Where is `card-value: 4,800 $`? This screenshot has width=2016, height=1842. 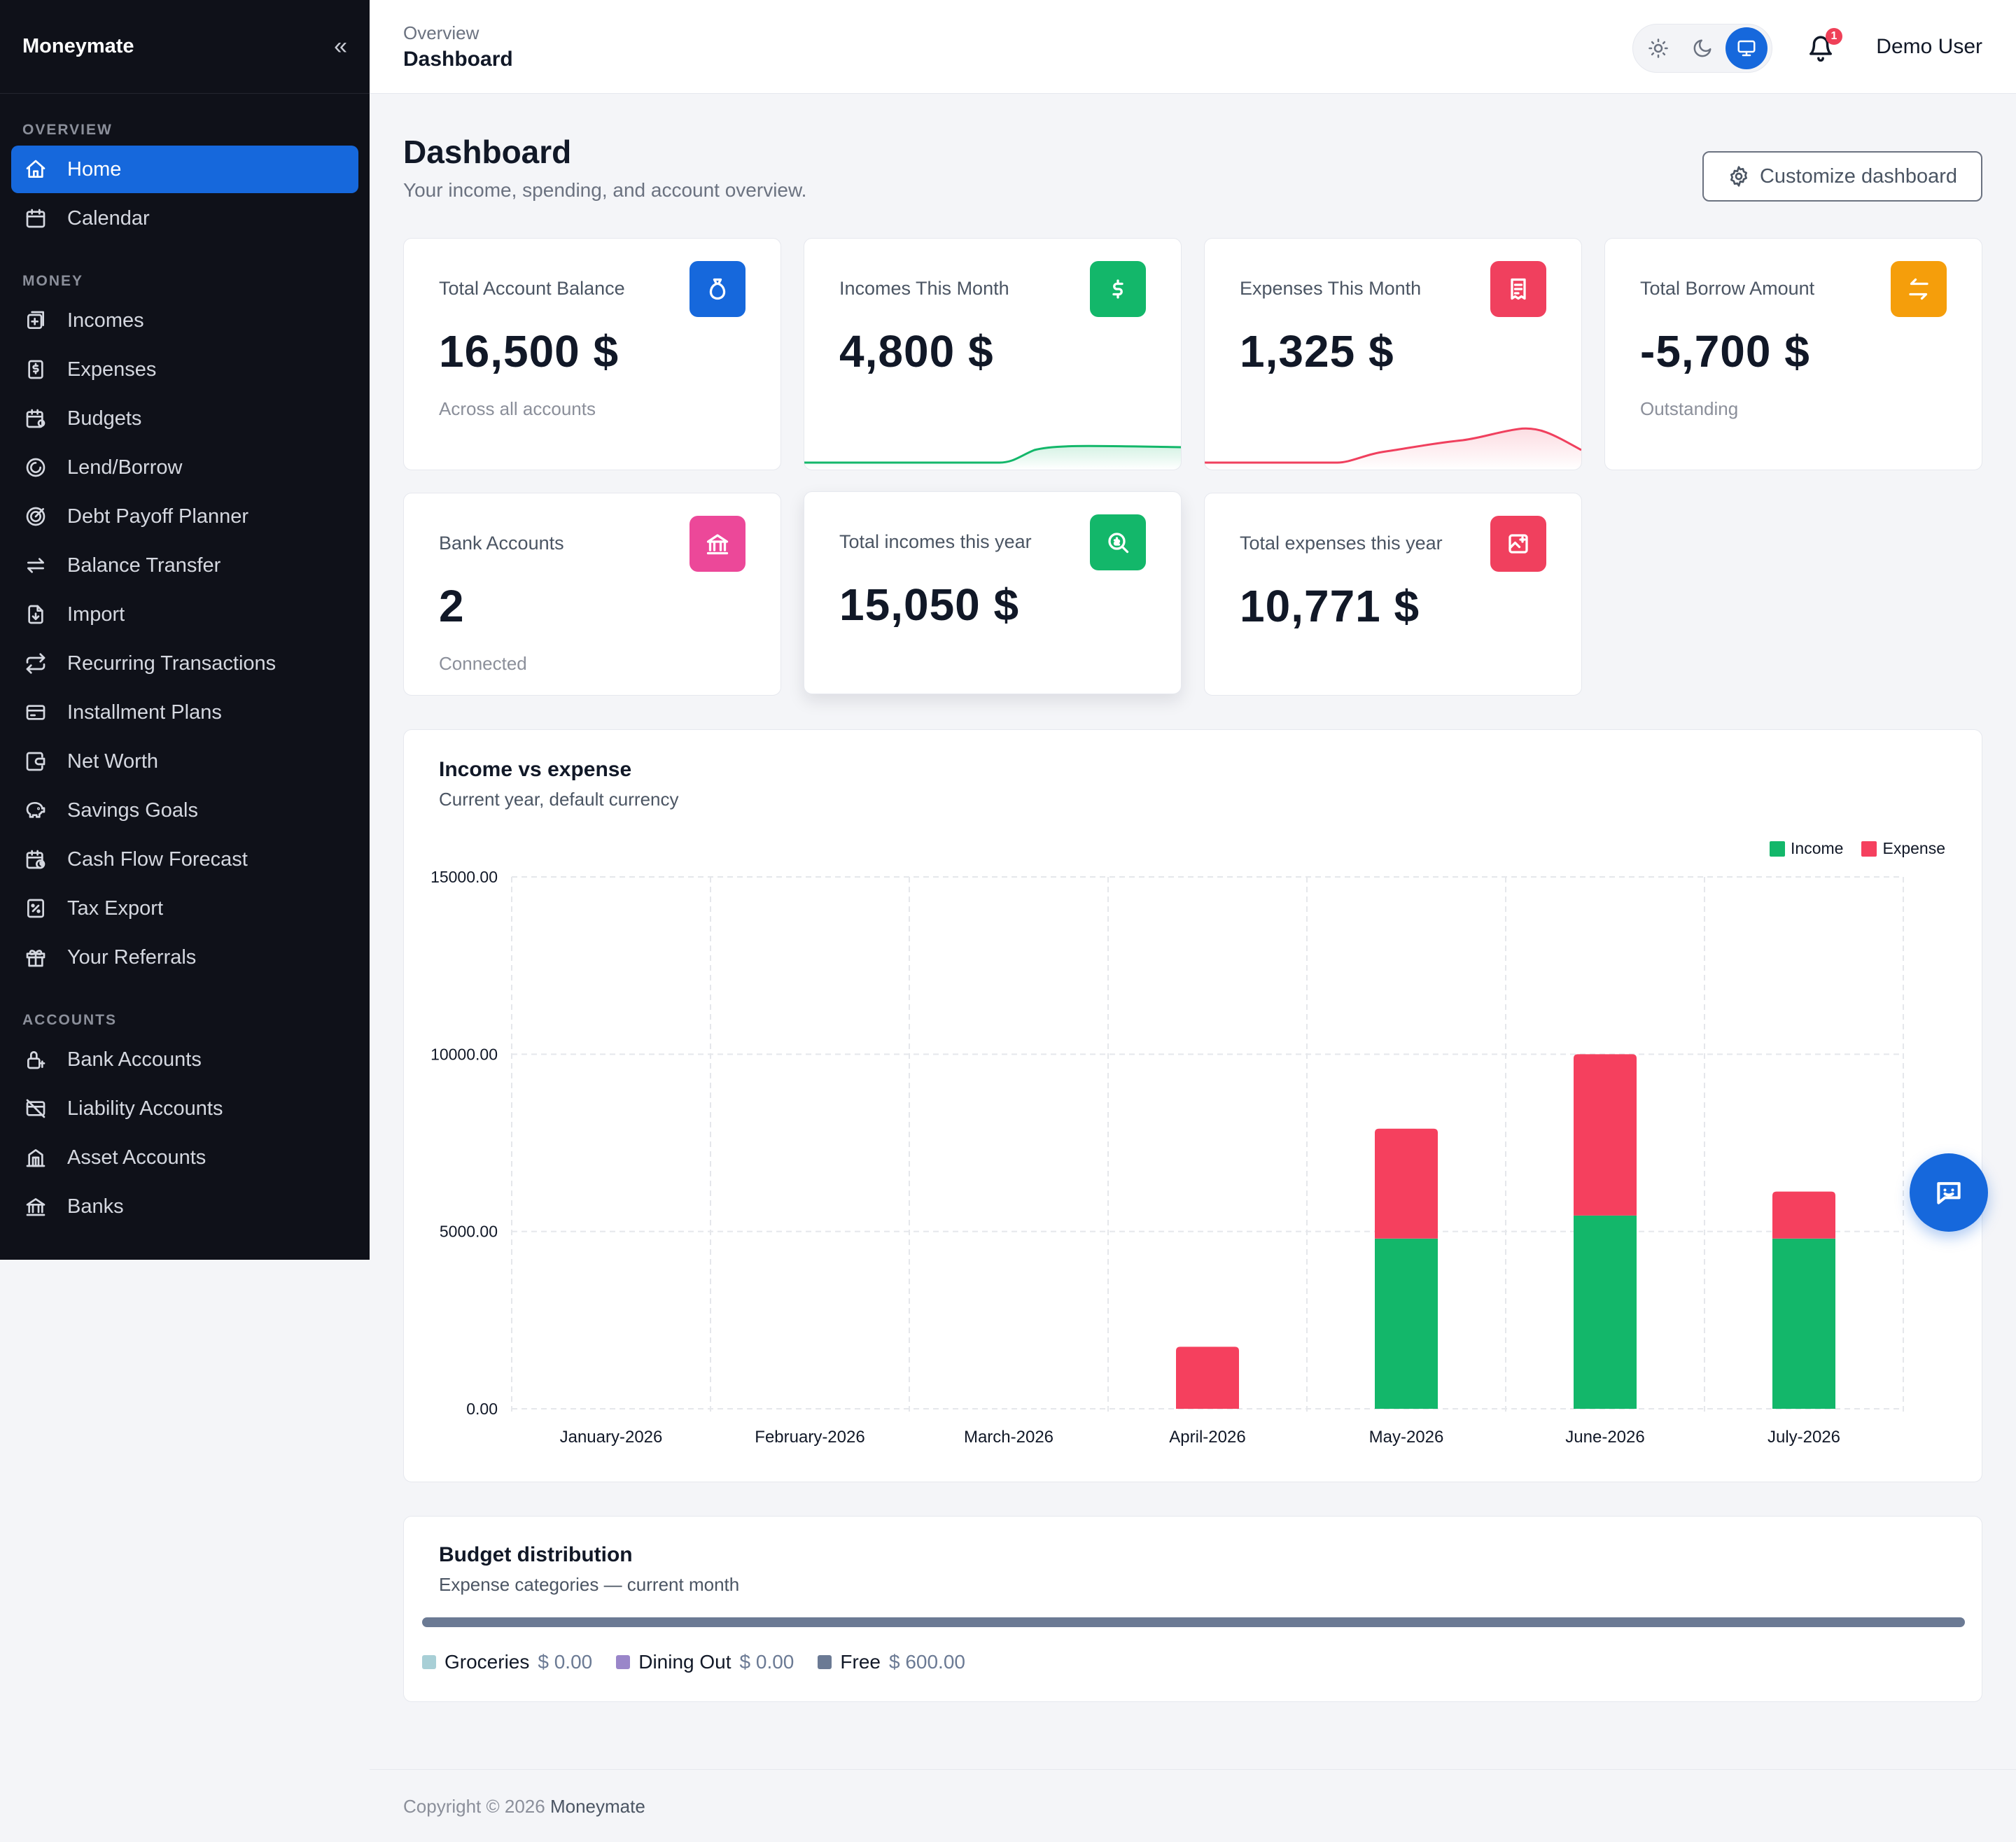 card-value: 4,800 $ is located at coordinates (916, 351).